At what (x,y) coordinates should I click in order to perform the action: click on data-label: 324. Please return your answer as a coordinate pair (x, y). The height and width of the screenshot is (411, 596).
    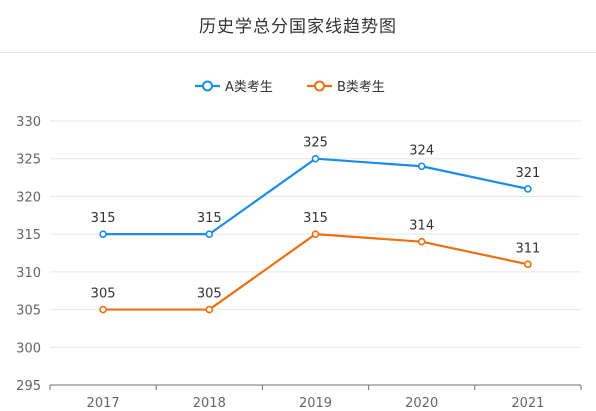
    Looking at the image, I should click on (421, 150).